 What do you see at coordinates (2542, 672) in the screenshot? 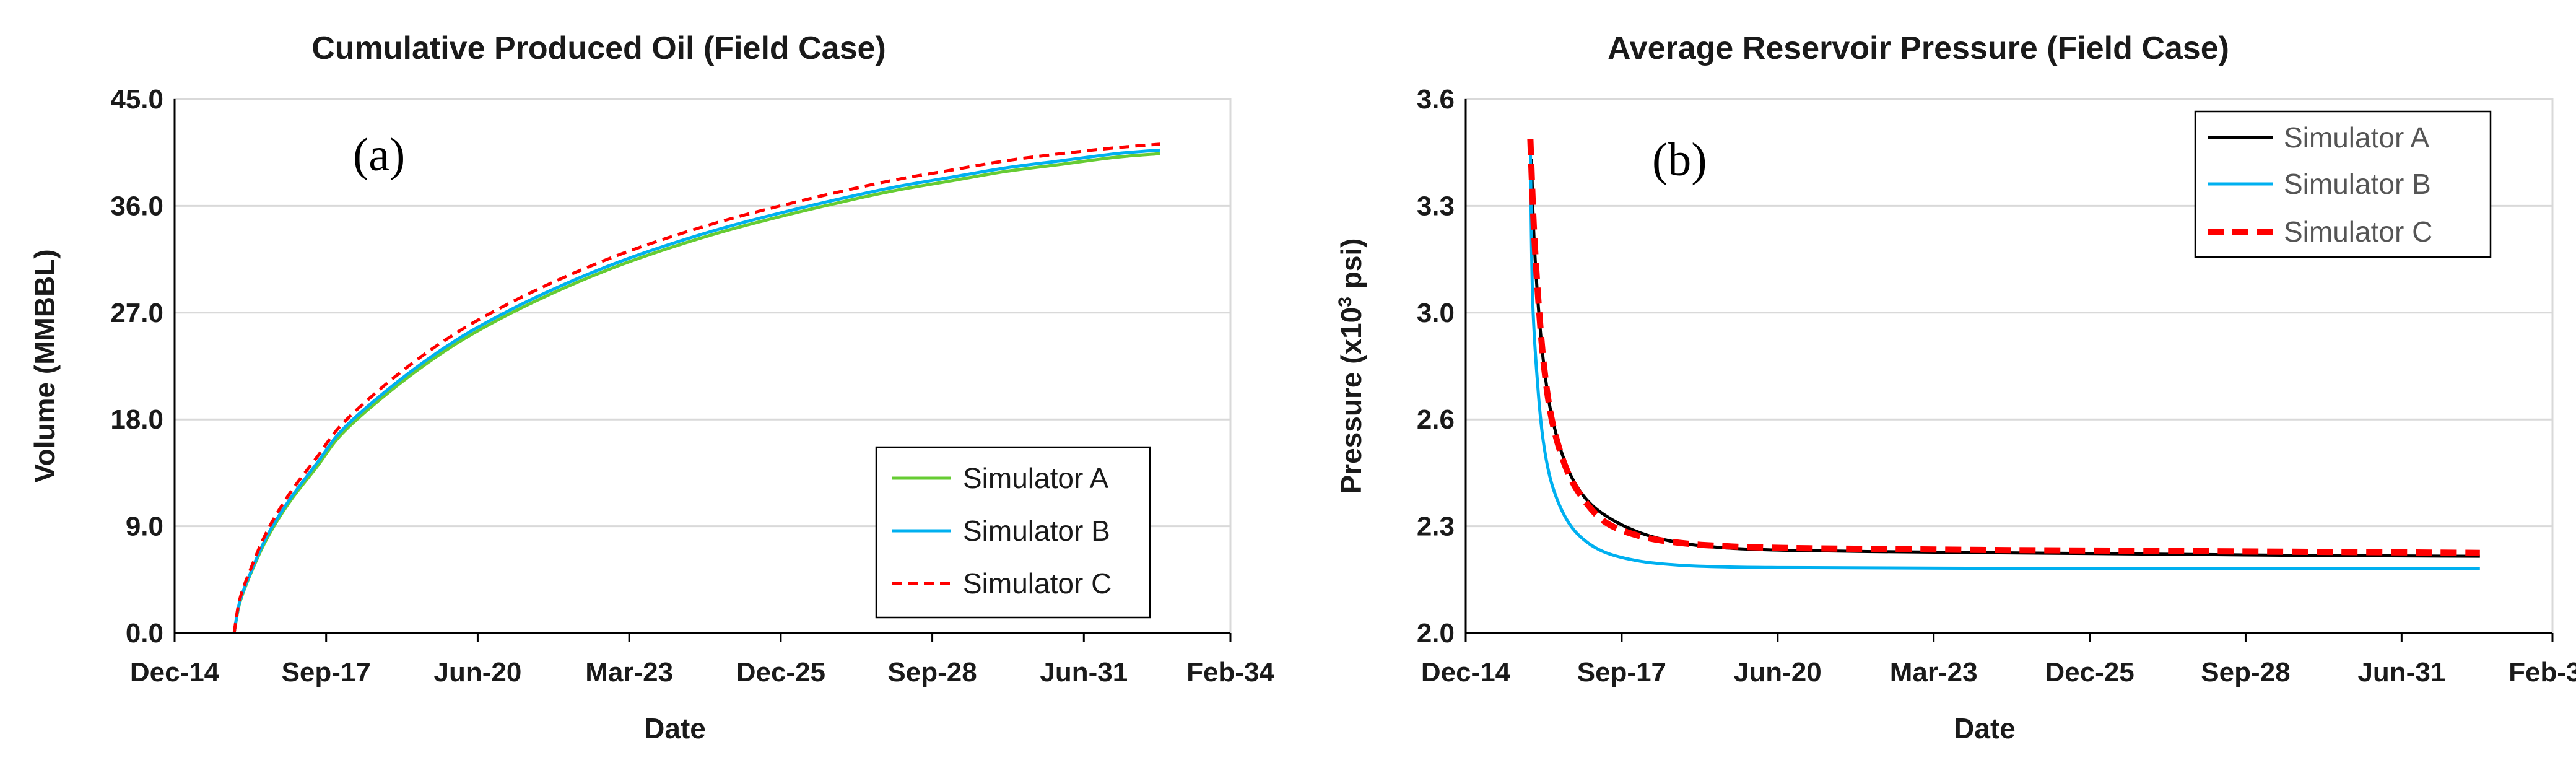
I see `chart-b-x-tick-label: Feb-34` at bounding box center [2542, 672].